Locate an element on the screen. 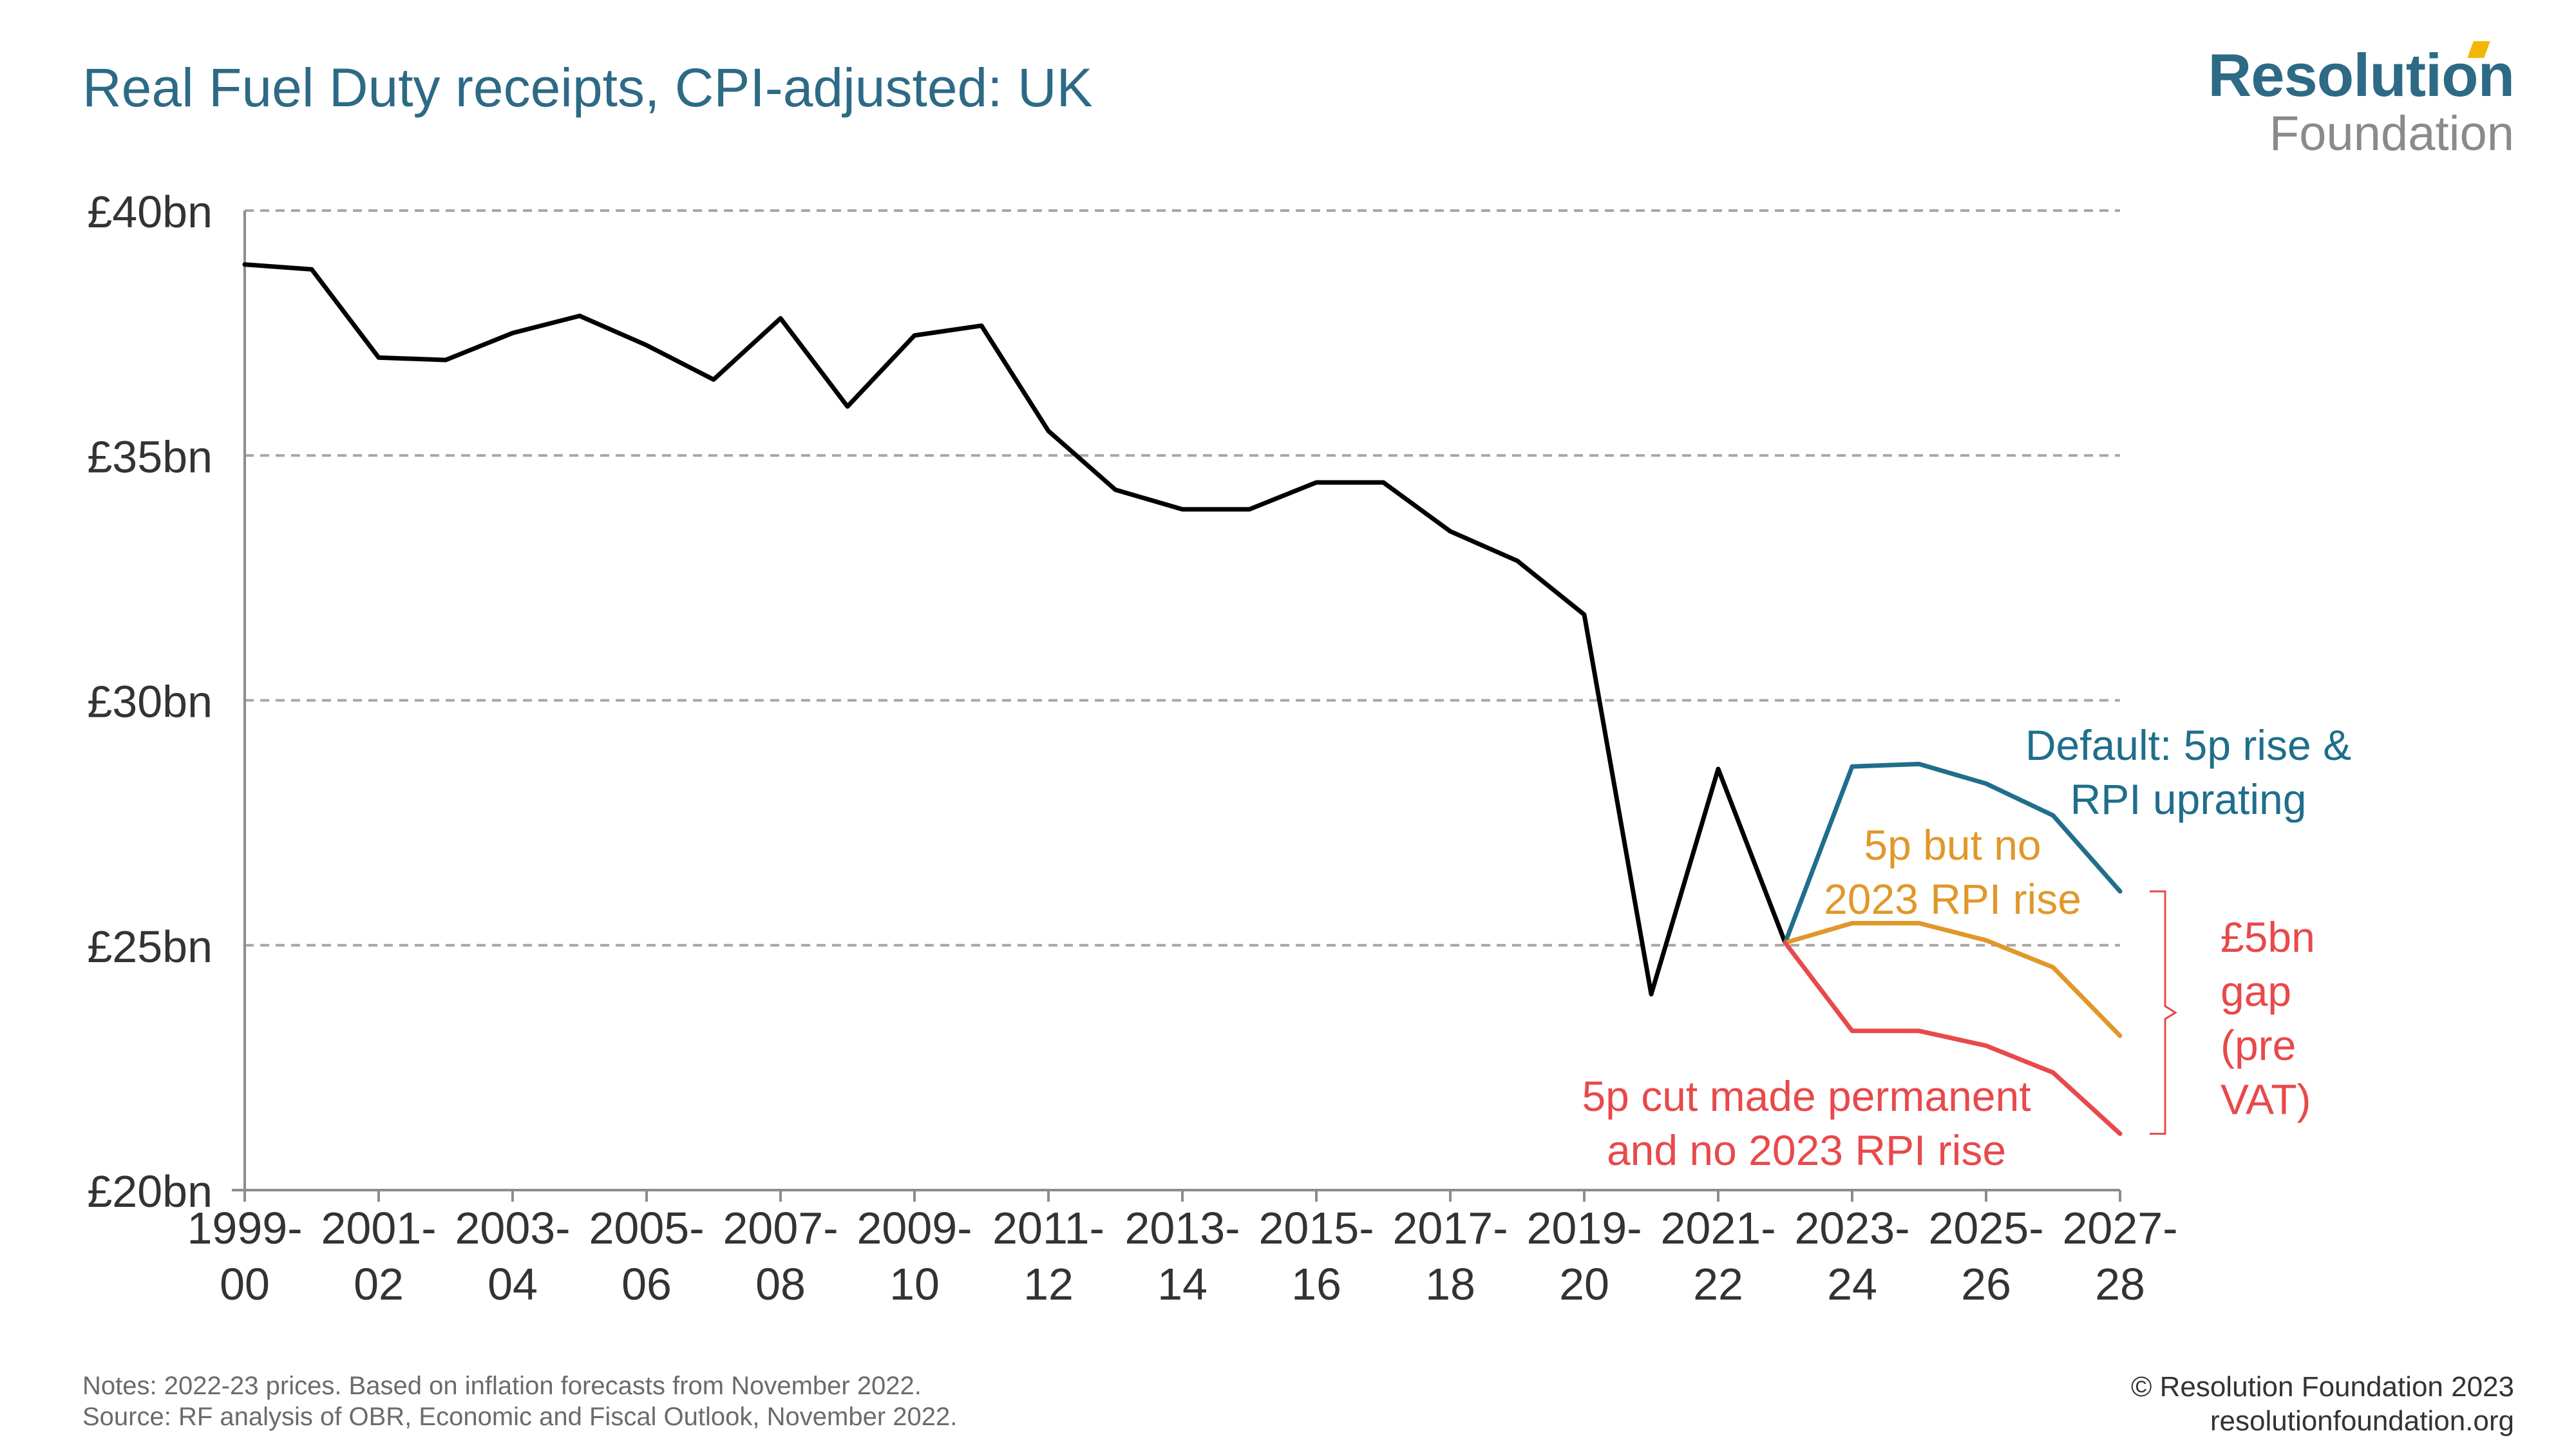 Image resolution: width=2576 pixels, height=1449 pixels. x-tick-label: 2021- is located at coordinates (1718, 1228).